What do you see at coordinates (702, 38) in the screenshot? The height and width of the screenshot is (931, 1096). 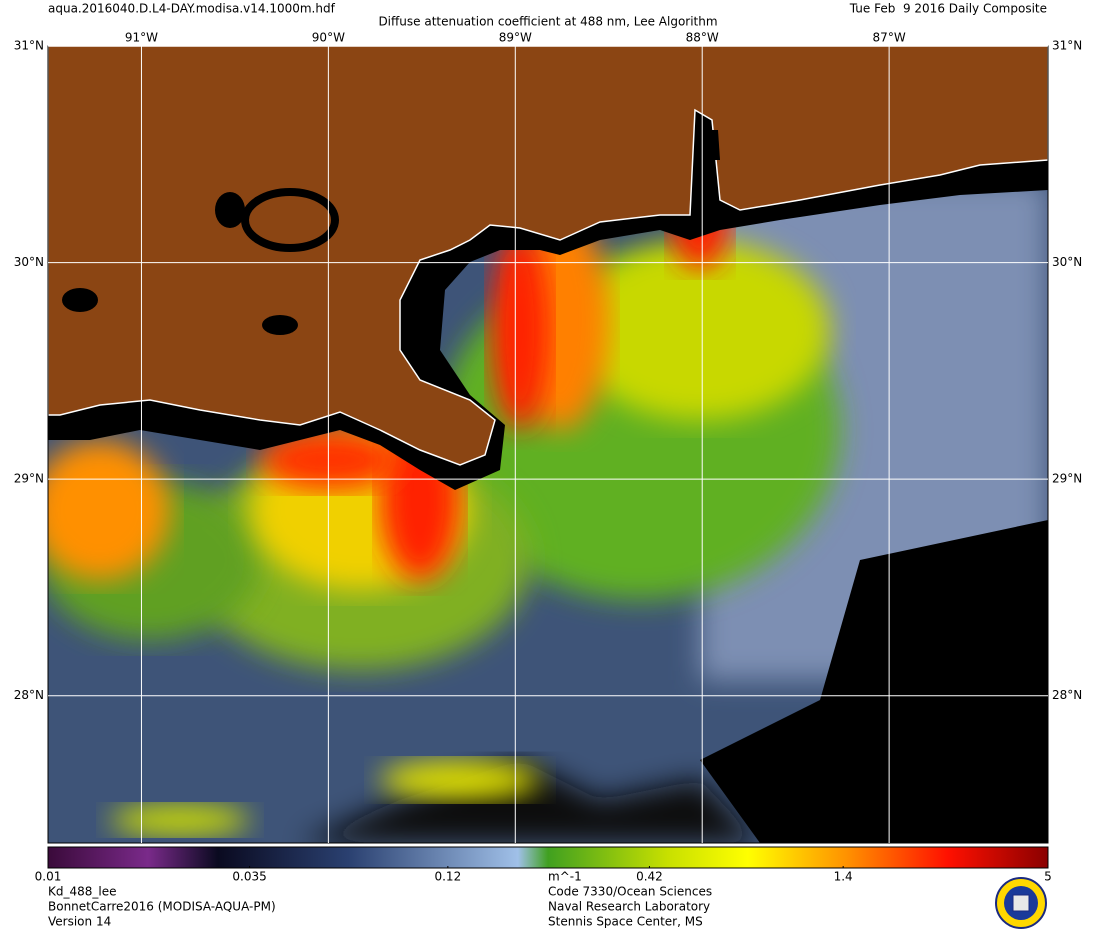 I see `lon-label: 88°W` at bounding box center [702, 38].